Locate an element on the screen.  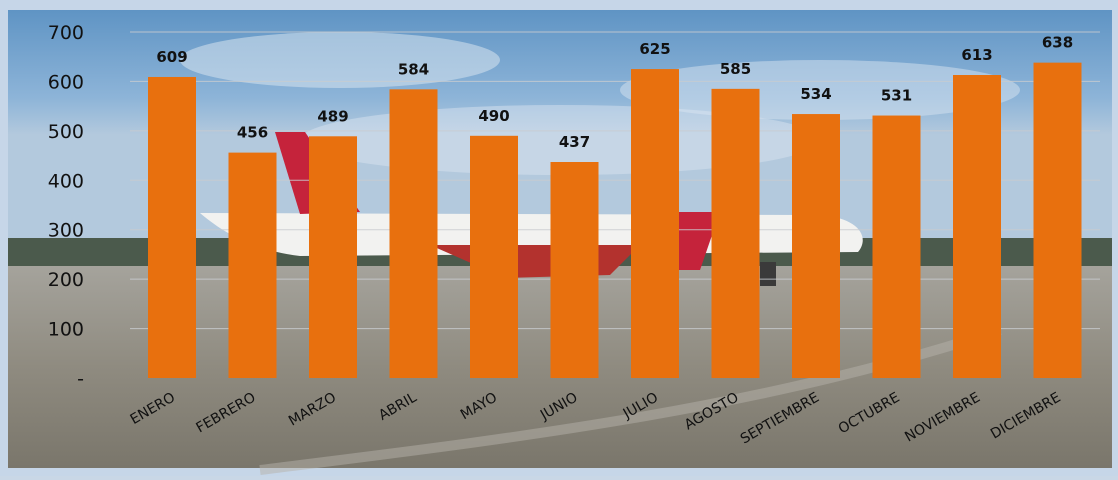
data-label: 531 is located at coordinates (896, 96).